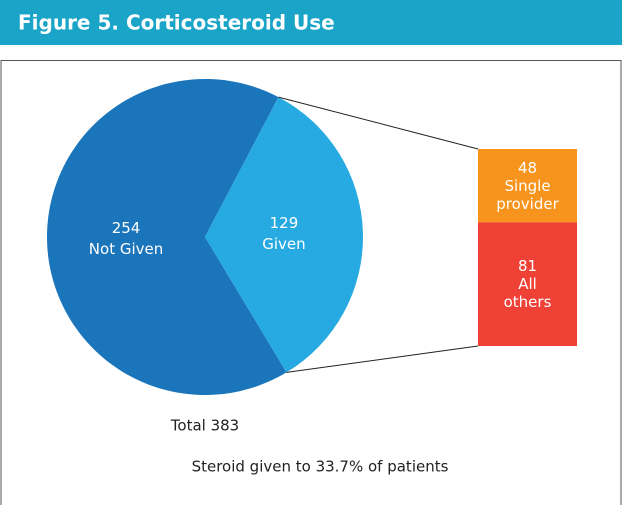 The width and height of the screenshot is (622, 505). I want to click on chart-title: Figure 5. Corticosteroid Use, so click(176, 23).